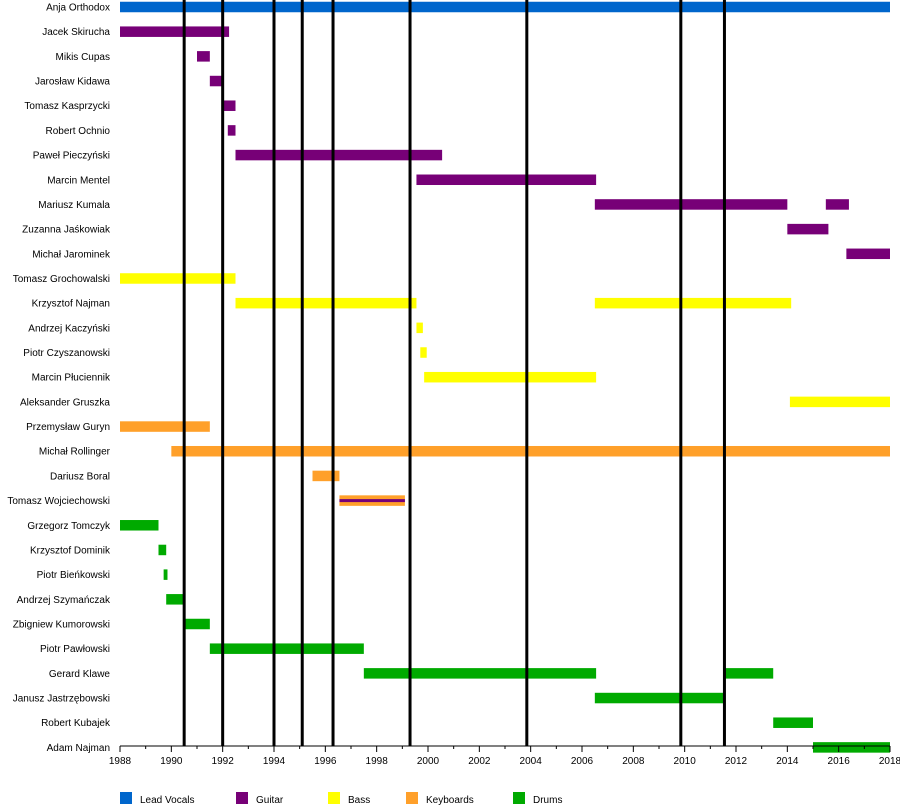 The image size is (900, 810). Describe the element at coordinates (633, 761) in the screenshot. I see `x-tick-label-2008: 2008` at that location.